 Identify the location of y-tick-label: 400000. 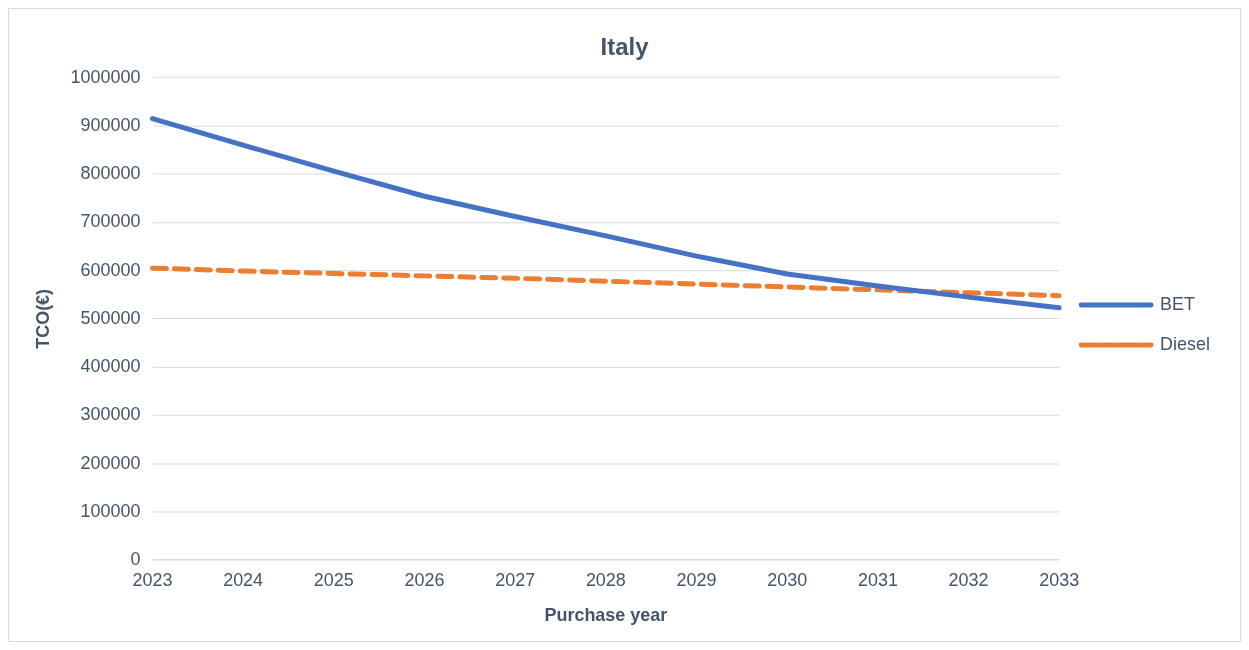
(110, 366).